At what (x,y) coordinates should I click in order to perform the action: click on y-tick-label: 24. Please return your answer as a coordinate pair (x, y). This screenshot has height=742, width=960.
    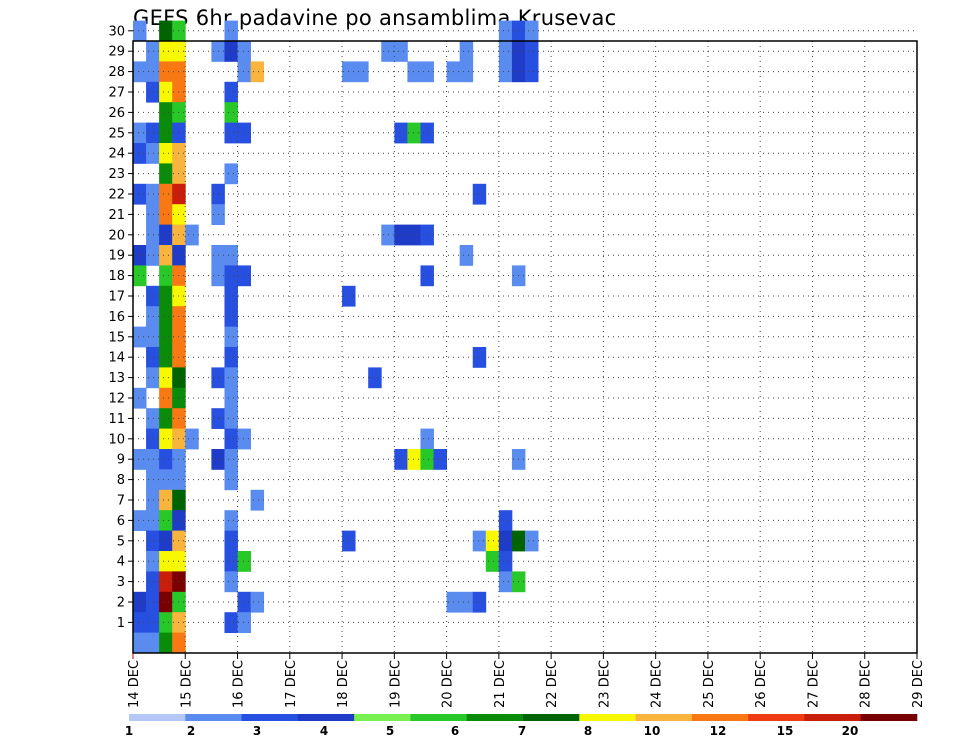
    Looking at the image, I should click on (116, 154).